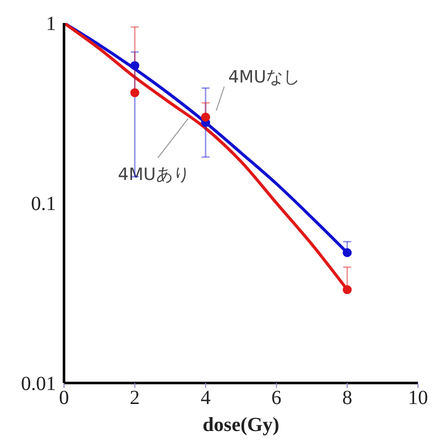 Image resolution: width=440 pixels, height=448 pixels. I want to click on text: 4MUなし, so click(264, 78).